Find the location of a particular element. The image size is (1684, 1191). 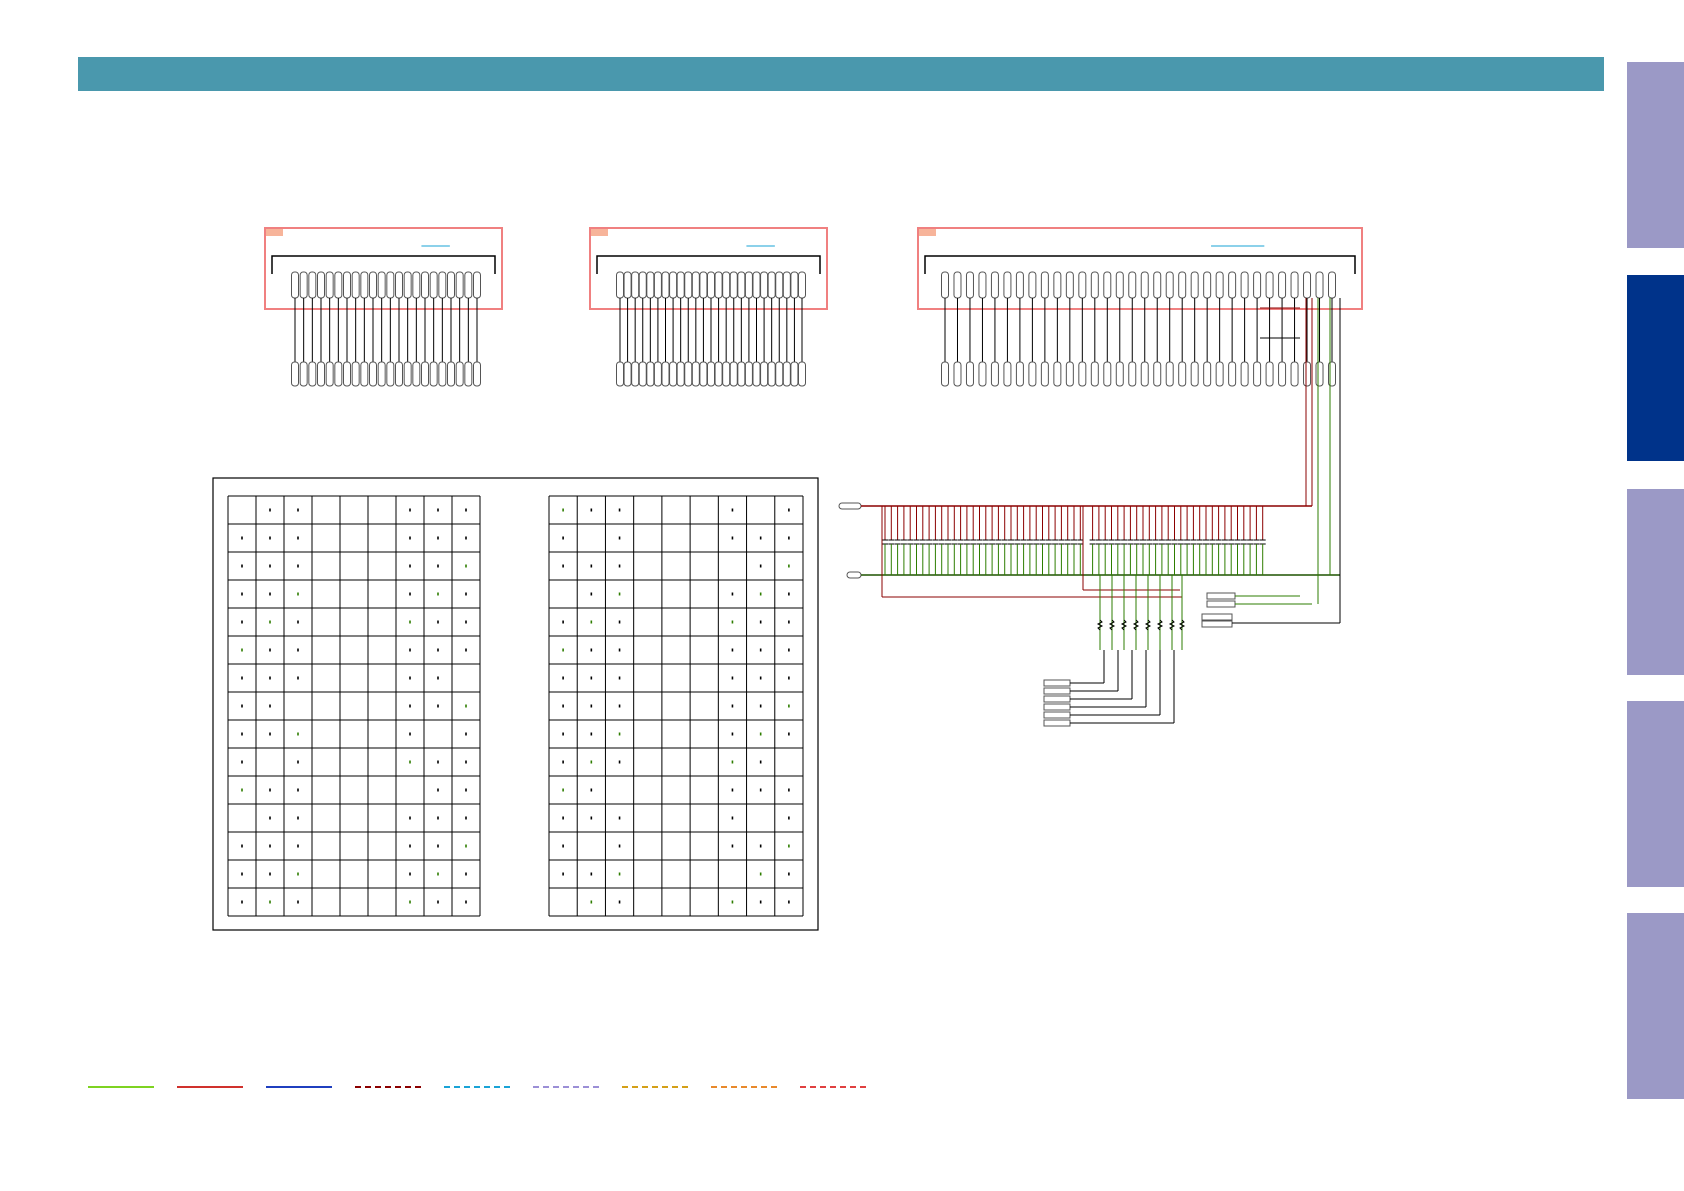

connector-box is located at coordinates (383, 268).